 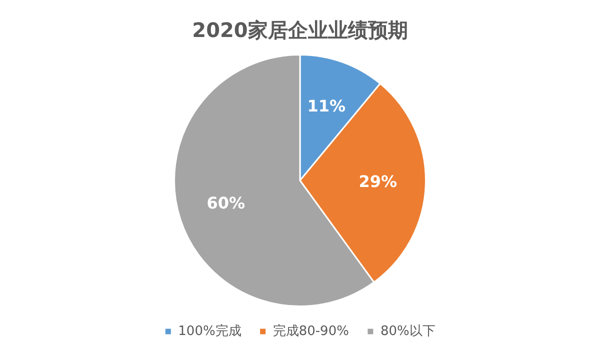 What do you see at coordinates (408, 331) in the screenshot?
I see `legend-label: 80%以下` at bounding box center [408, 331].